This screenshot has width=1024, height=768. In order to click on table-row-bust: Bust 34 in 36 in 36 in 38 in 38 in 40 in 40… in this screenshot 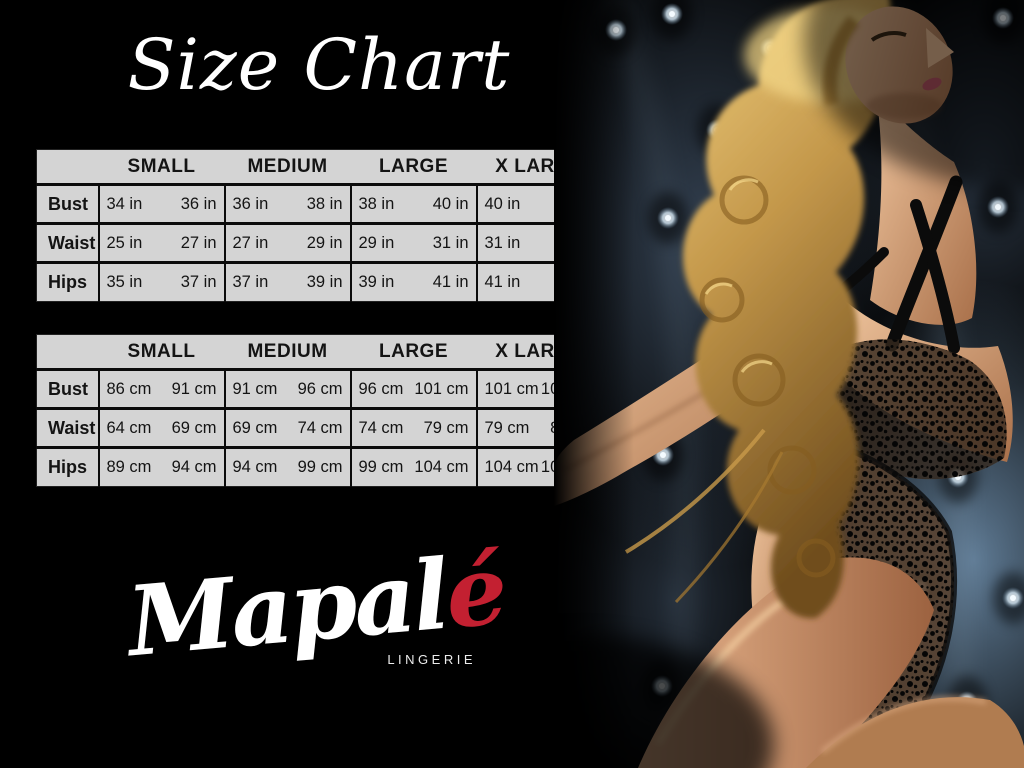, I will do `click(319, 204)`.